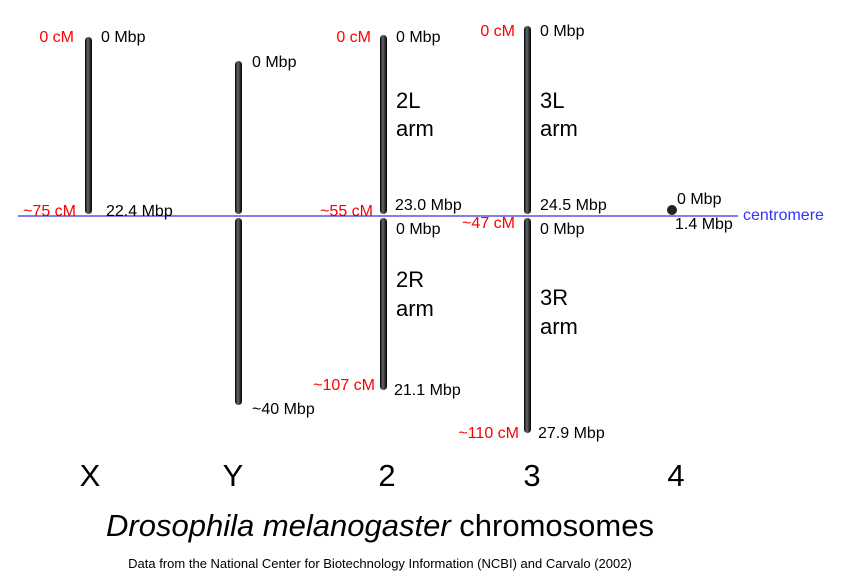 This screenshot has width=845, height=588. I want to click on chromosome-name: 4, so click(675, 475).